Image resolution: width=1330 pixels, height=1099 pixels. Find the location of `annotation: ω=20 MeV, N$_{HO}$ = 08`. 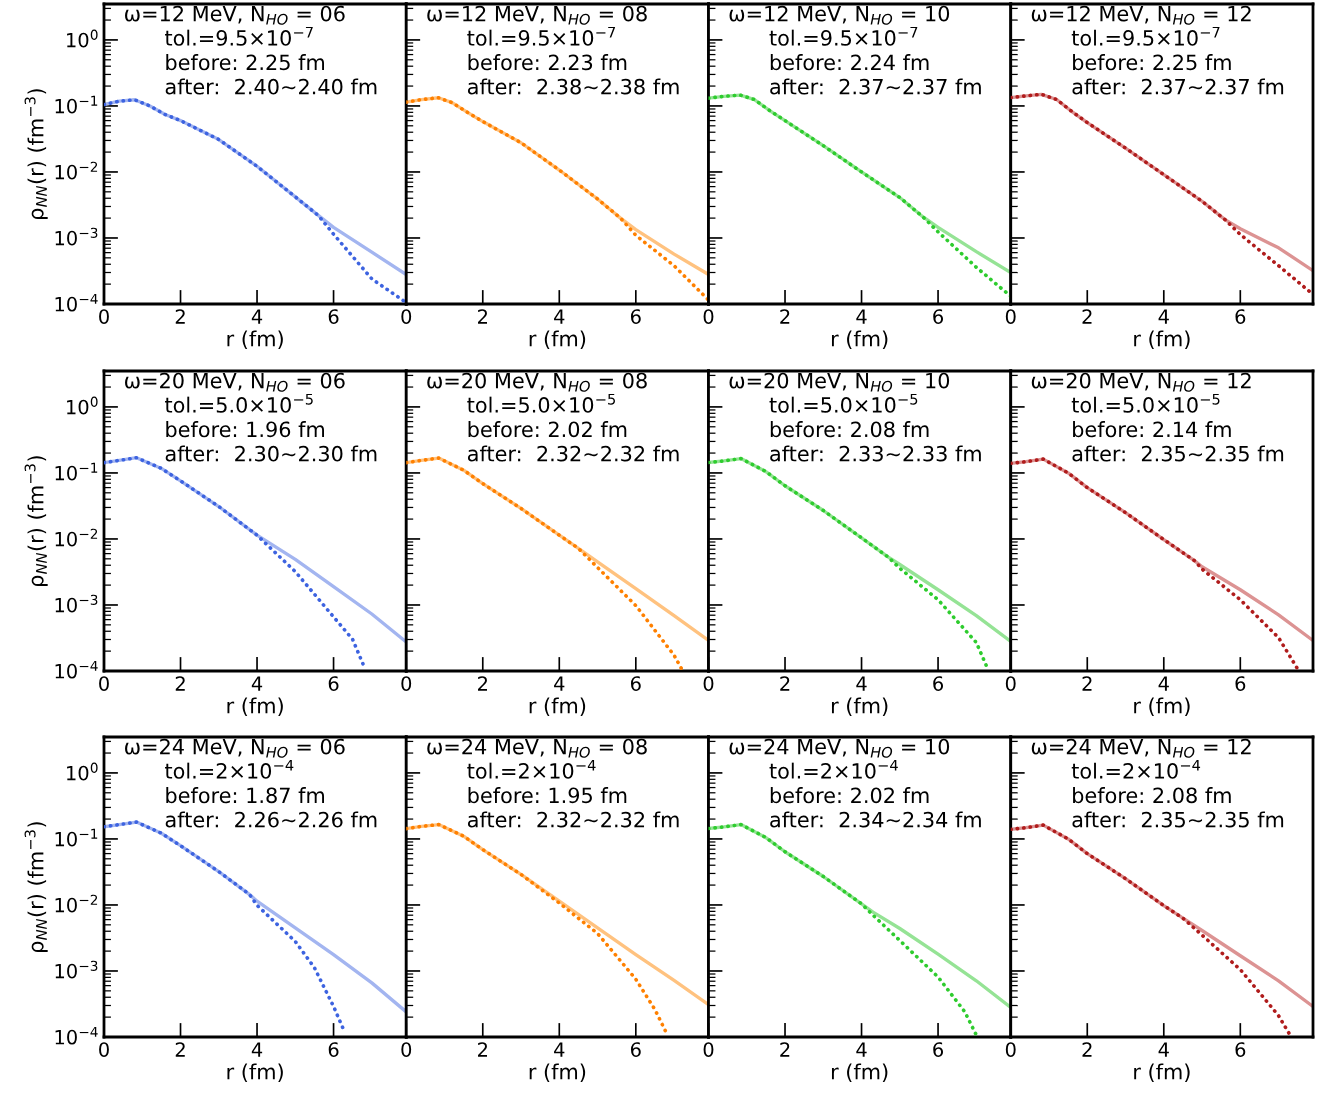

annotation: ω=20 MeV, N$_{HO}$ = 08 is located at coordinates (537, 382).